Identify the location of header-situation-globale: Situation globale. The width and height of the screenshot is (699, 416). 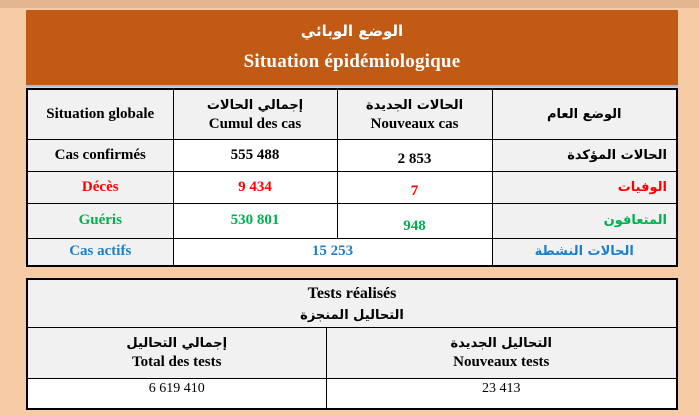
(100, 114).